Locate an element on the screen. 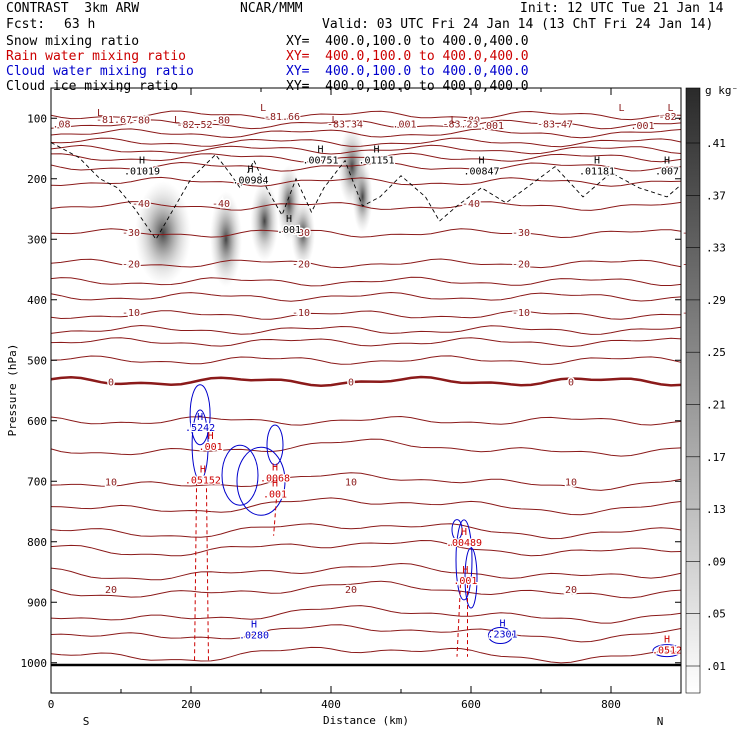 The image size is (740, 740). snow-maximum-value: .01019 is located at coordinates (142, 172).